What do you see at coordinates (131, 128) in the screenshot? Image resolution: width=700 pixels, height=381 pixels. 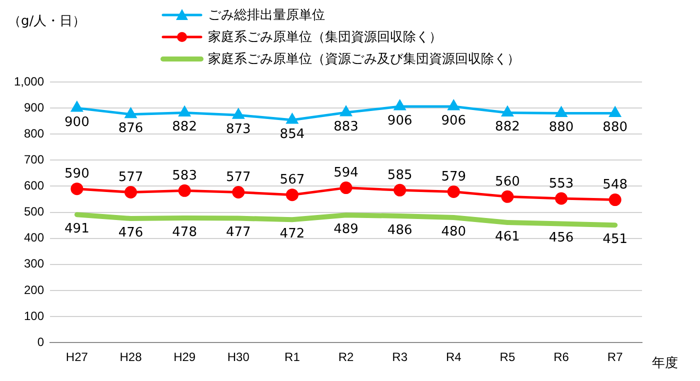 I see `data-label: 876` at bounding box center [131, 128].